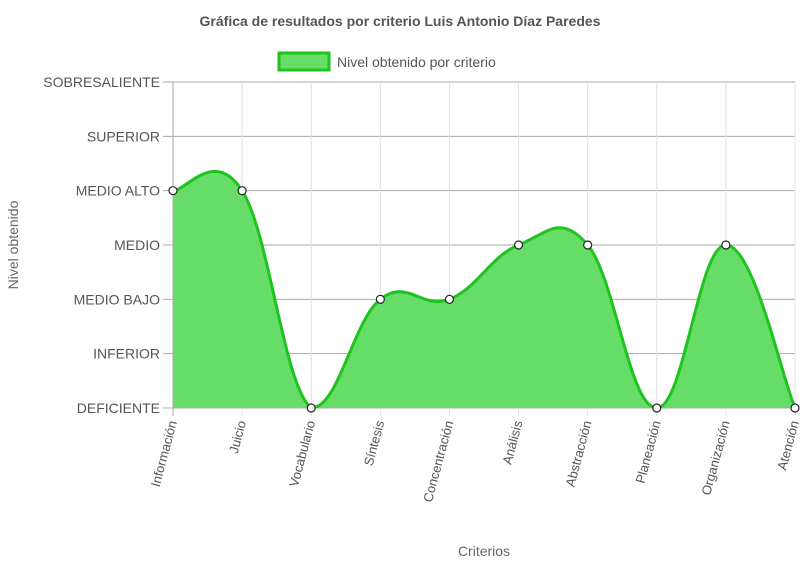 Image resolution: width=800 pixels, height=571 pixels. I want to click on y-tick-label: INFERIOR, so click(126, 354).